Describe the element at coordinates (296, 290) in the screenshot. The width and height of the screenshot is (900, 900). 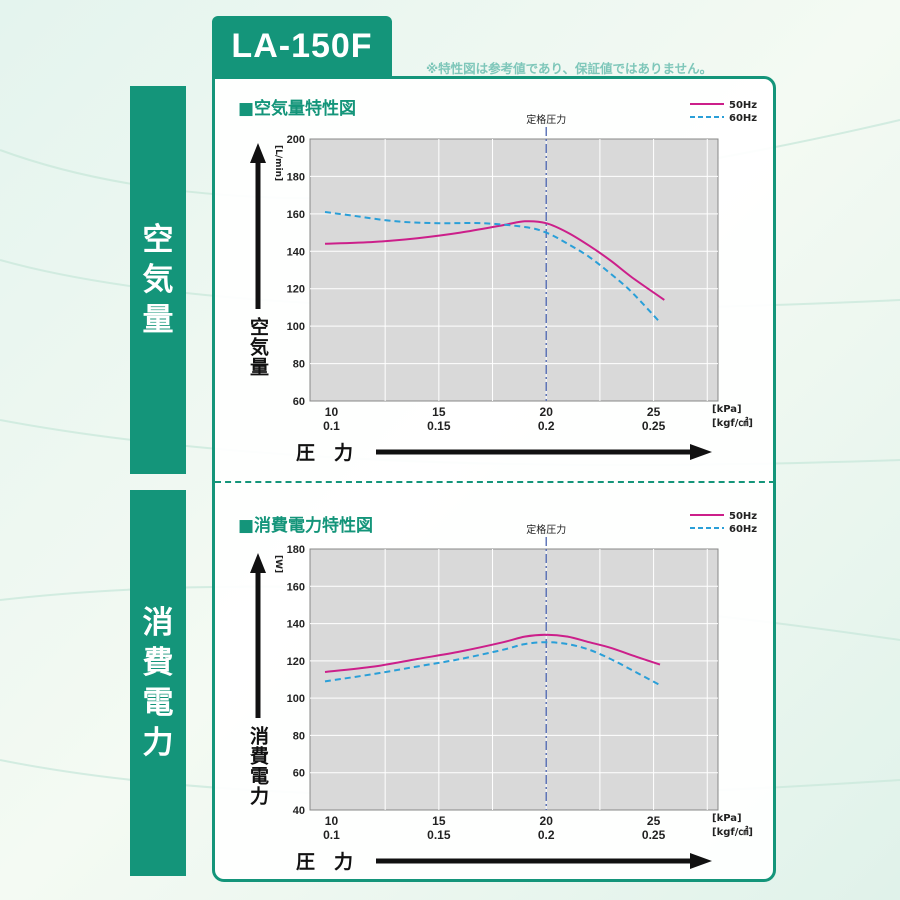
I see `air-ytick-label: 120` at that location.